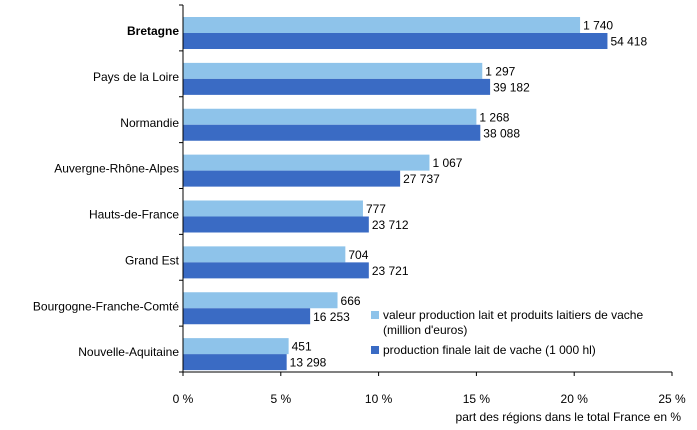  What do you see at coordinates (628, 42) in the screenshot?
I see `data-label: 54 418` at bounding box center [628, 42].